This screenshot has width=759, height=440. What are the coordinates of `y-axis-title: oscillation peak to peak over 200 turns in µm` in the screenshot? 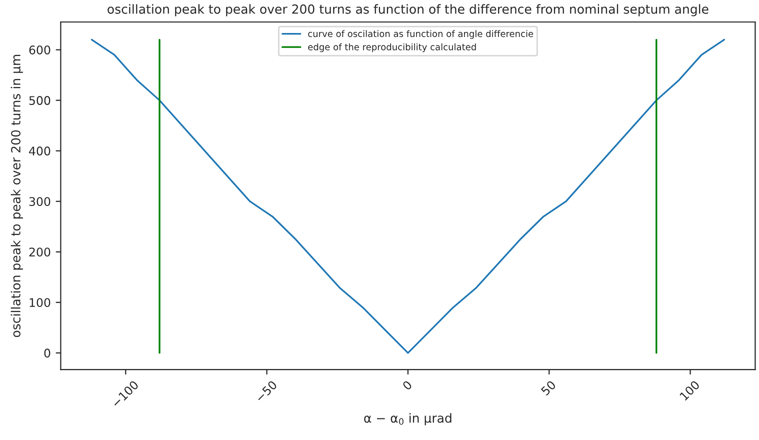 It's located at (16, 196).